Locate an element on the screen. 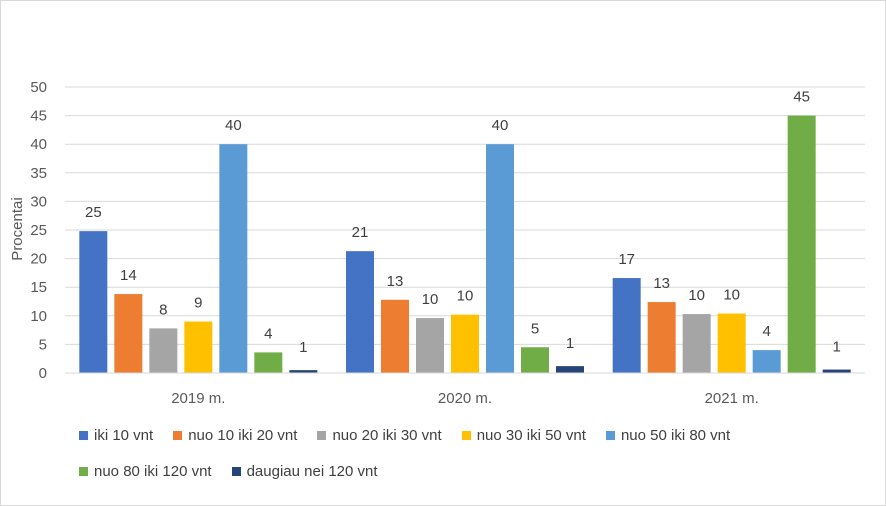 The height and width of the screenshot is (506, 886). legend-item: nuo 80 iki 120 vnt is located at coordinates (145, 471).